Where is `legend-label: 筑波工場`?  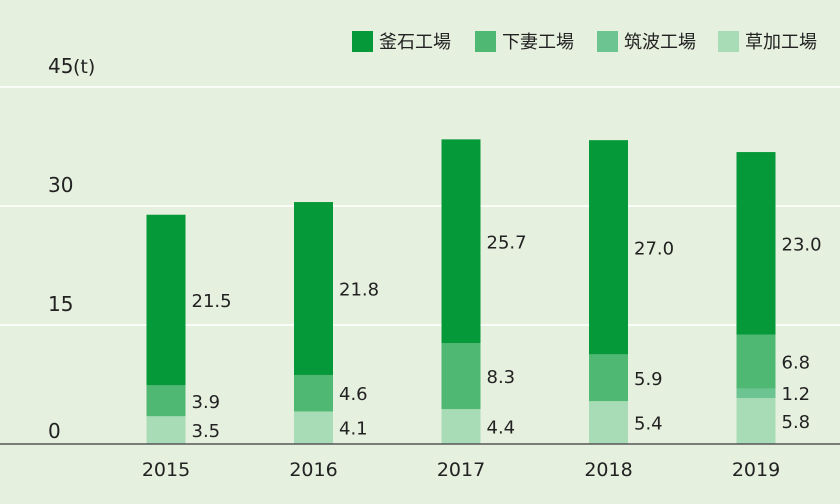 legend-label: 筑波工場 is located at coordinates (660, 42).